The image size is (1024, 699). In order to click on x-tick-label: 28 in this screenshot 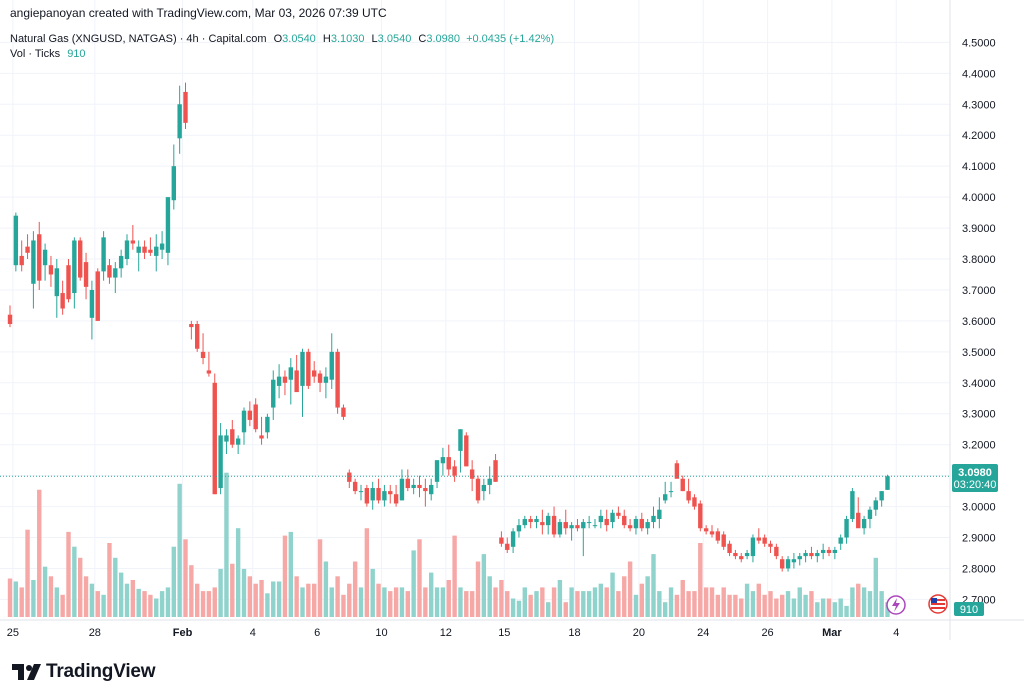, I will do `click(95, 633)`.